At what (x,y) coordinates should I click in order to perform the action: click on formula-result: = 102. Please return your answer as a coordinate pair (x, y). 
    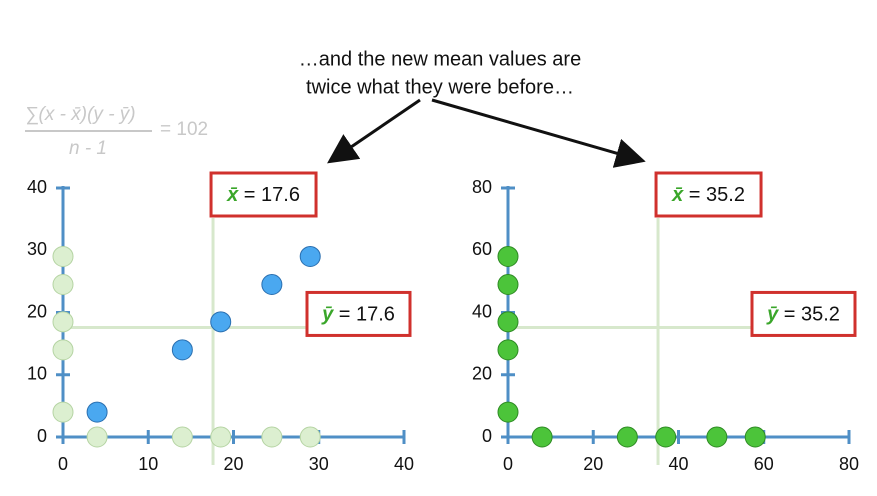
    Looking at the image, I should click on (184, 129).